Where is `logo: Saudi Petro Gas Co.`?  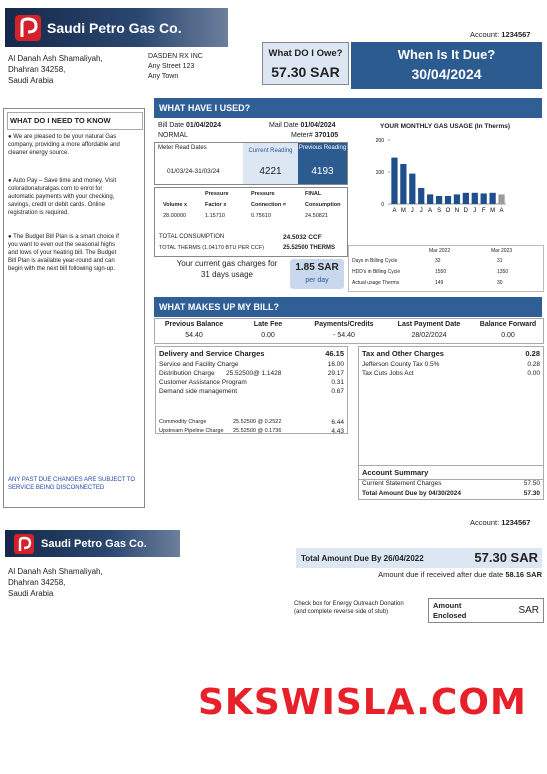
logo: Saudi Petro Gas Co. is located at coordinates (116, 27).